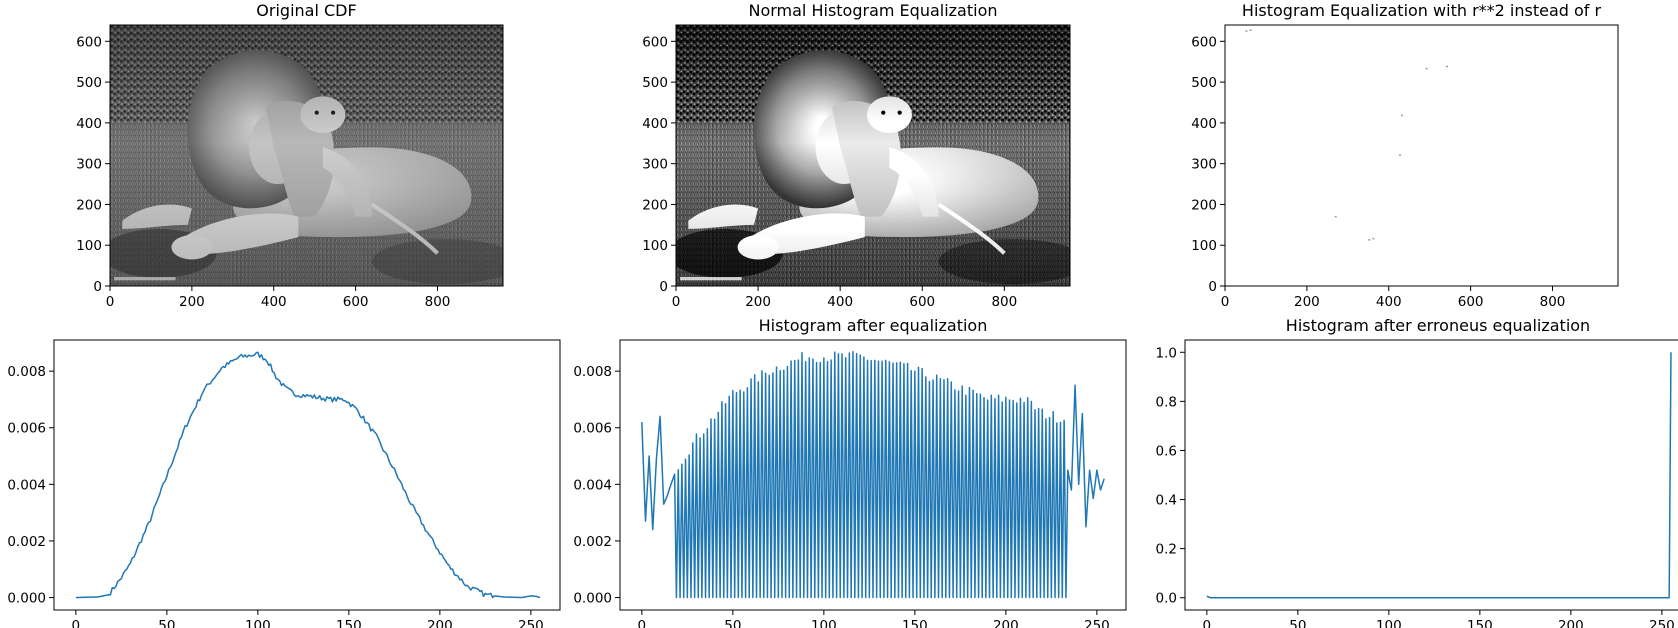 The height and width of the screenshot is (628, 1678). I want to click on y-tick-label: 0.2, so click(1166, 550).